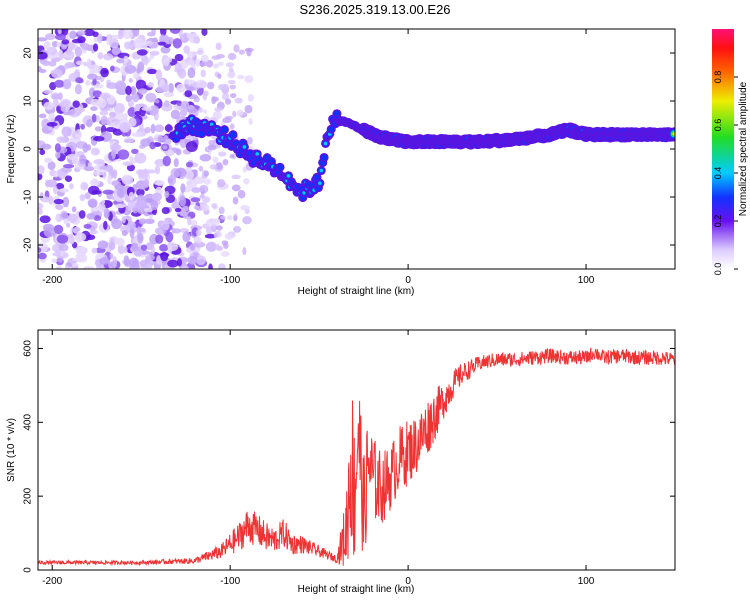 This screenshot has height=600, width=750. Describe the element at coordinates (28, 196) in the screenshot. I see `spec-ytick-label-1: -10` at that location.